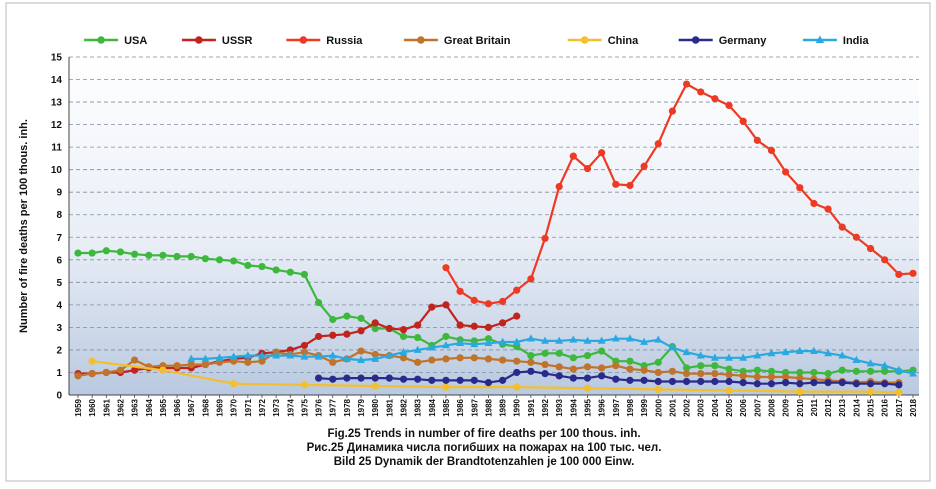 This screenshot has height=489, width=936. What do you see at coordinates (587, 407) in the screenshot?
I see `x-tick-label: 1995` at bounding box center [587, 407].